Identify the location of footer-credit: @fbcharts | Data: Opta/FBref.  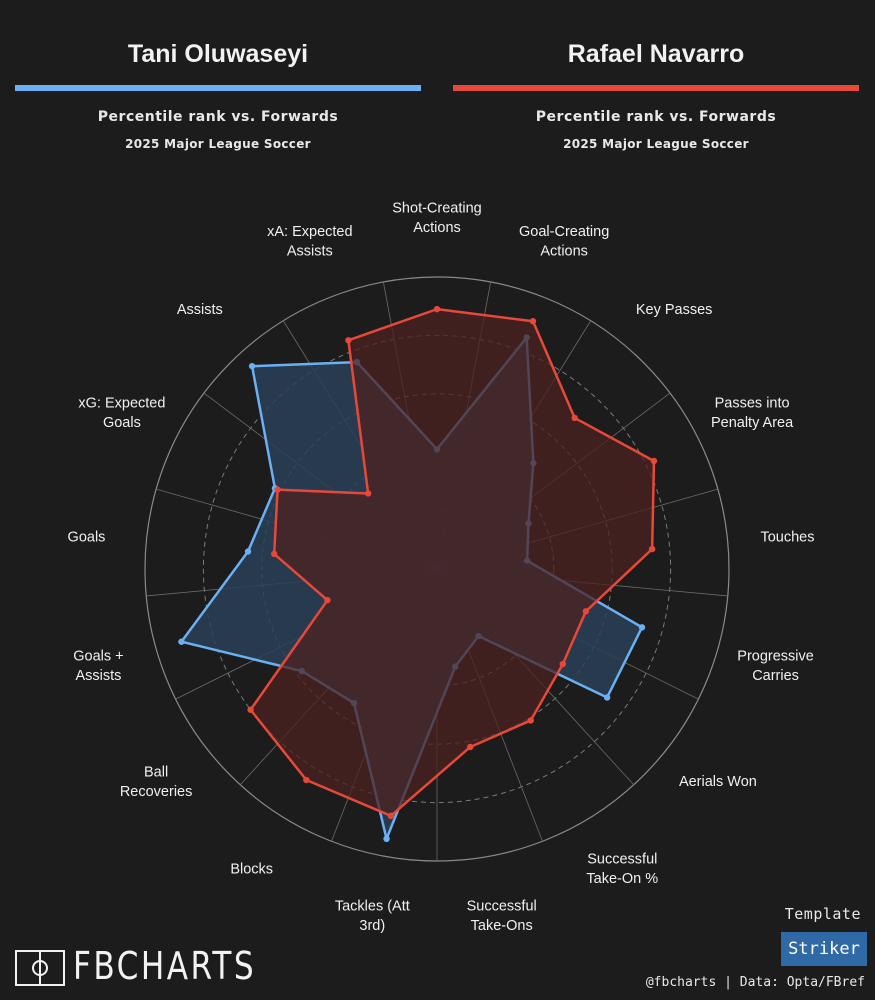
(755, 982).